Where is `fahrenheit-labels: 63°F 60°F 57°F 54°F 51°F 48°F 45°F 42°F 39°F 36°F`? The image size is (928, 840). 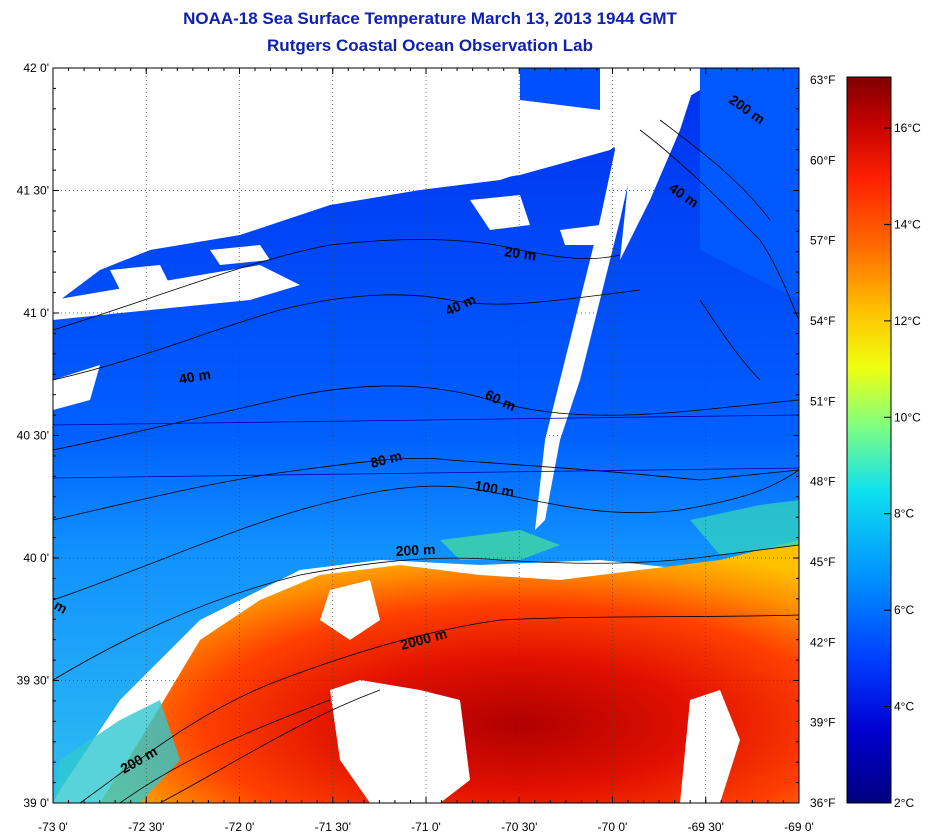 fahrenheit-labels: 63°F 60°F 57°F 54°F 51°F 48°F 45°F 42°F 39°F 36°F is located at coordinates (822, 441).